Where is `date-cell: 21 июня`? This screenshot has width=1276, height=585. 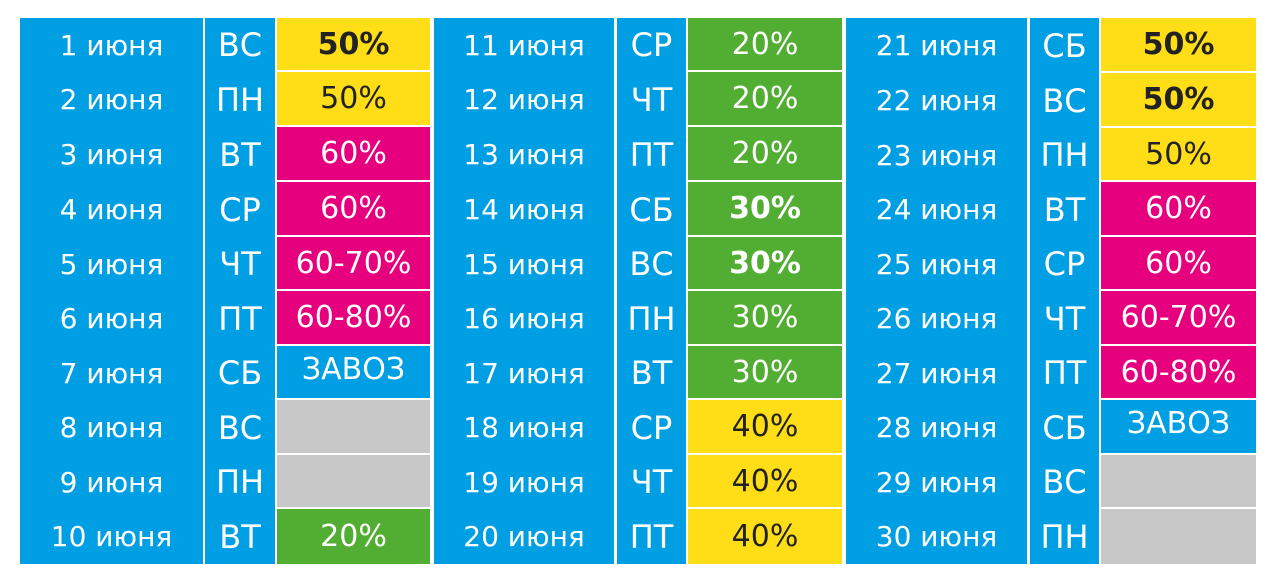 date-cell: 21 июня is located at coordinates (936, 45).